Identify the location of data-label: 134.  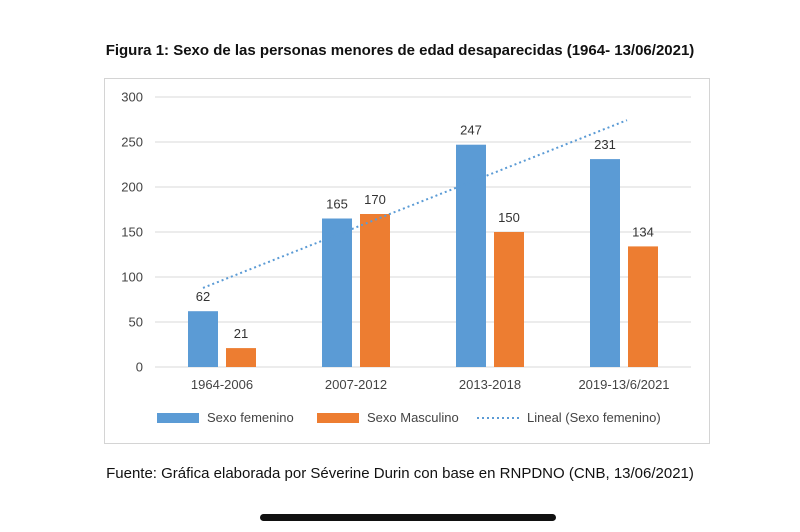
(643, 231).